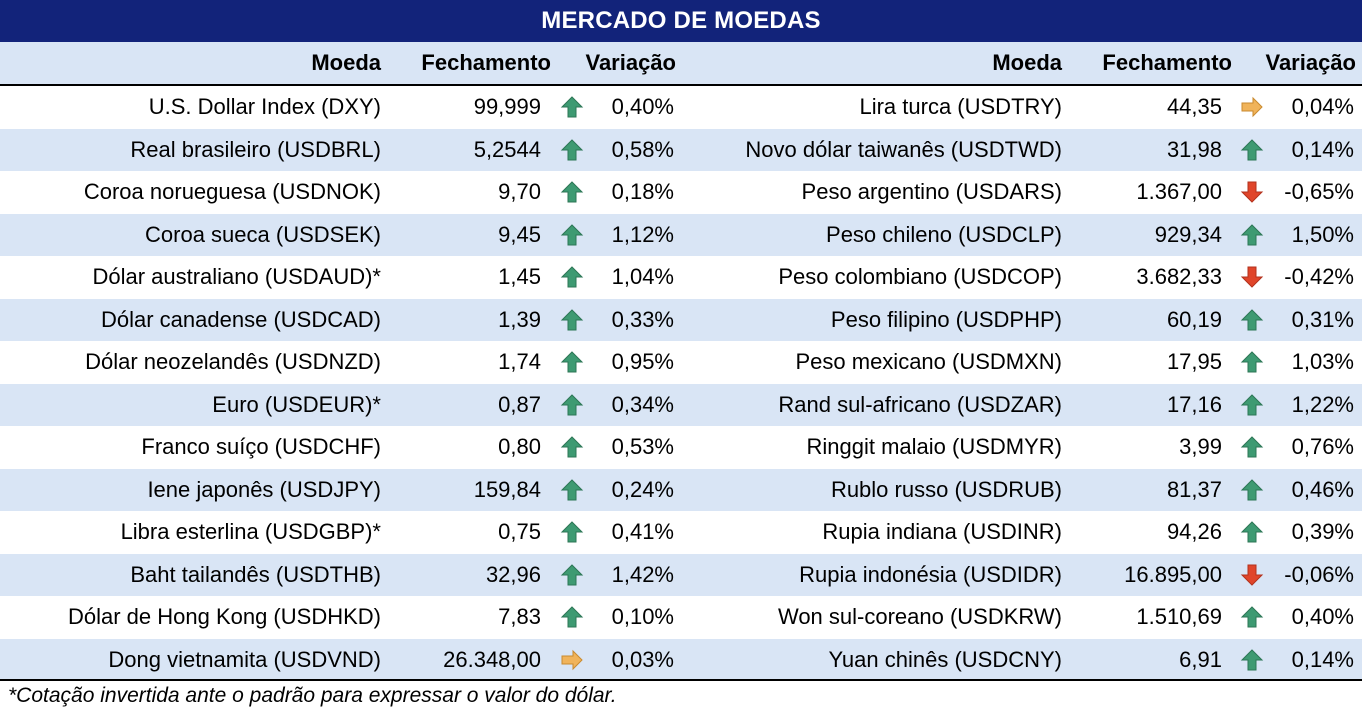 The image size is (1362, 723). Describe the element at coordinates (642, 362) in the screenshot. I see `change-value: 0,95%` at that location.